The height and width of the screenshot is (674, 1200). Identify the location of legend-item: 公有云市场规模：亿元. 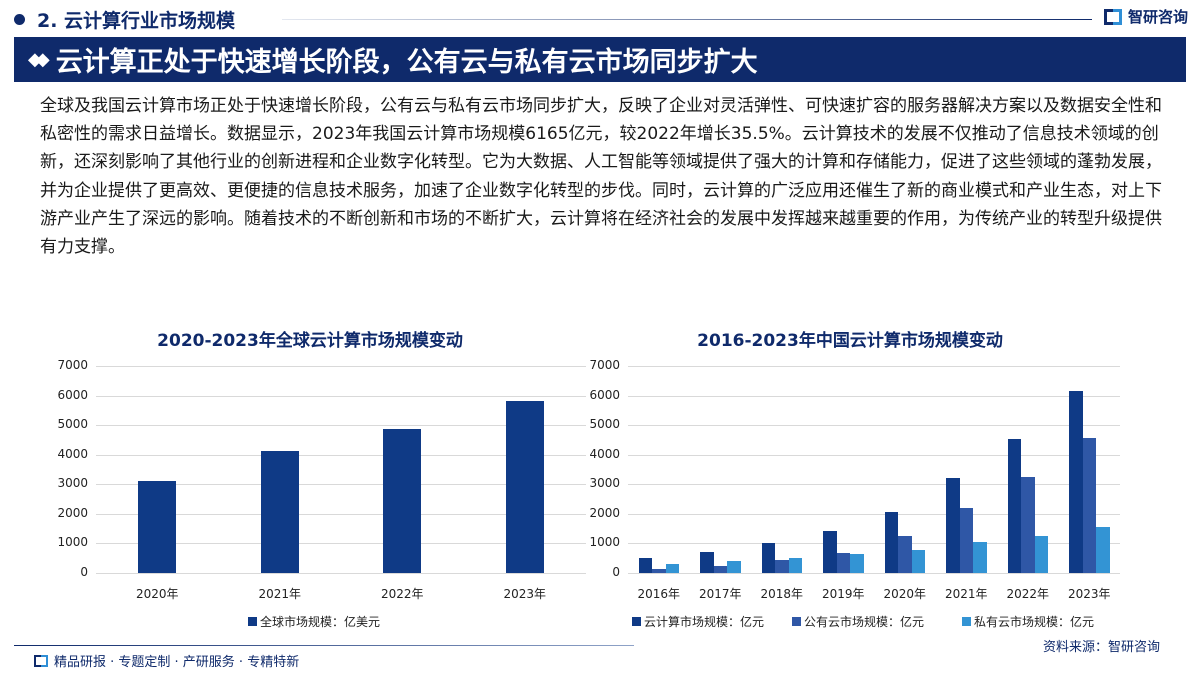
(858, 621).